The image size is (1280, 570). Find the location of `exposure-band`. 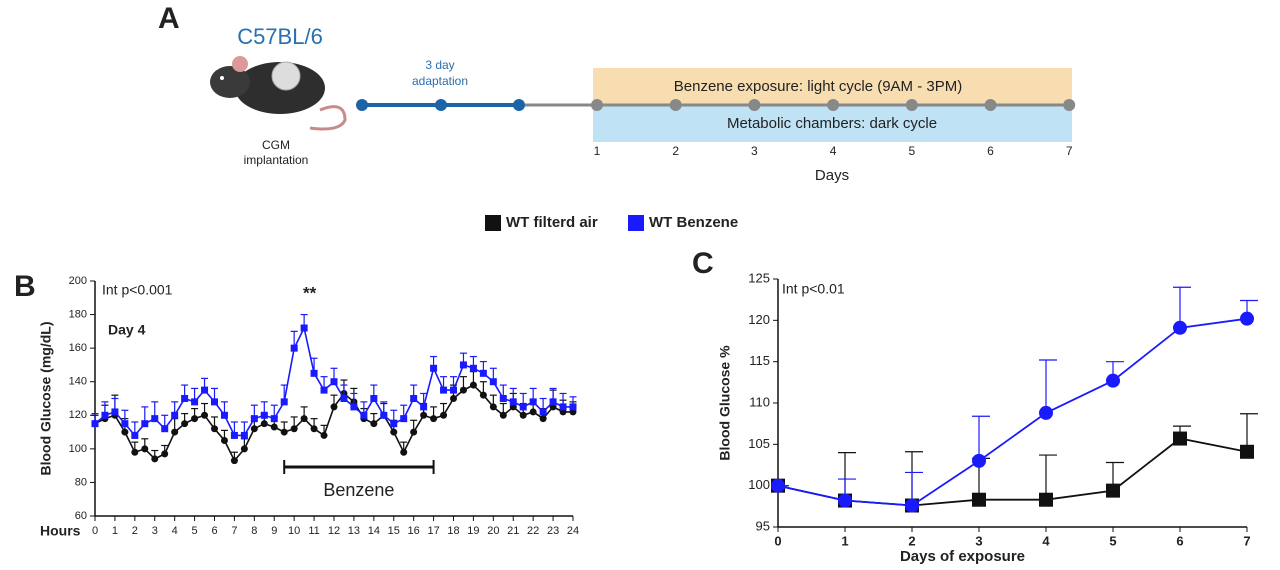

exposure-band is located at coordinates (832, 86).